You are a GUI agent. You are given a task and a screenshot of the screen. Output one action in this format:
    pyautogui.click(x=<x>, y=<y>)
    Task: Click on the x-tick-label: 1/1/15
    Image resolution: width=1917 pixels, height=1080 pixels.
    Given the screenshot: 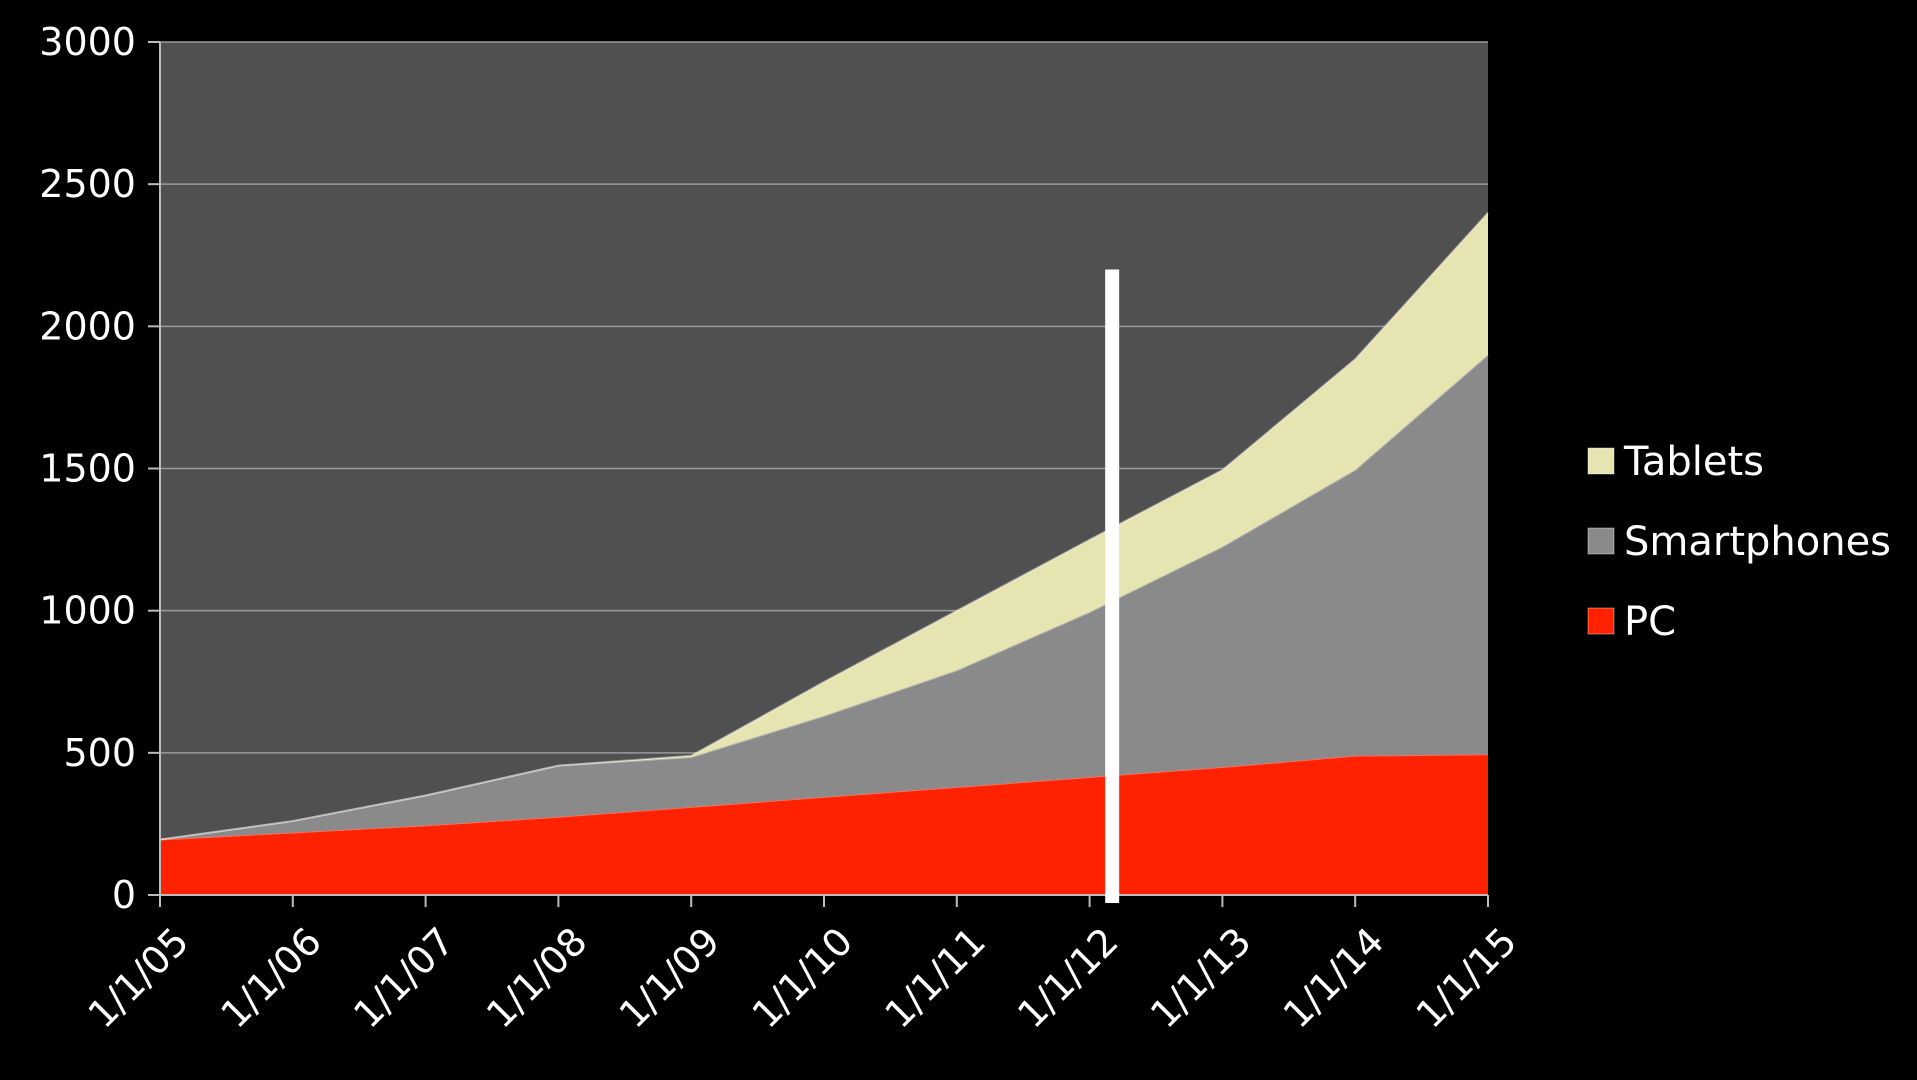 What is the action you would take?
    pyautogui.click(x=1467, y=978)
    